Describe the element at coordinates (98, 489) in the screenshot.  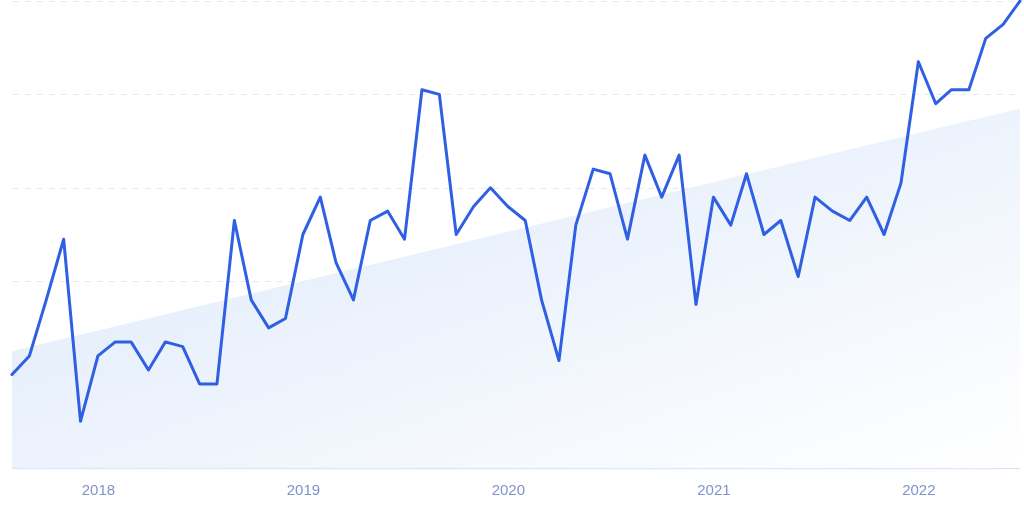
I see `x-tick-label: 2018` at that location.